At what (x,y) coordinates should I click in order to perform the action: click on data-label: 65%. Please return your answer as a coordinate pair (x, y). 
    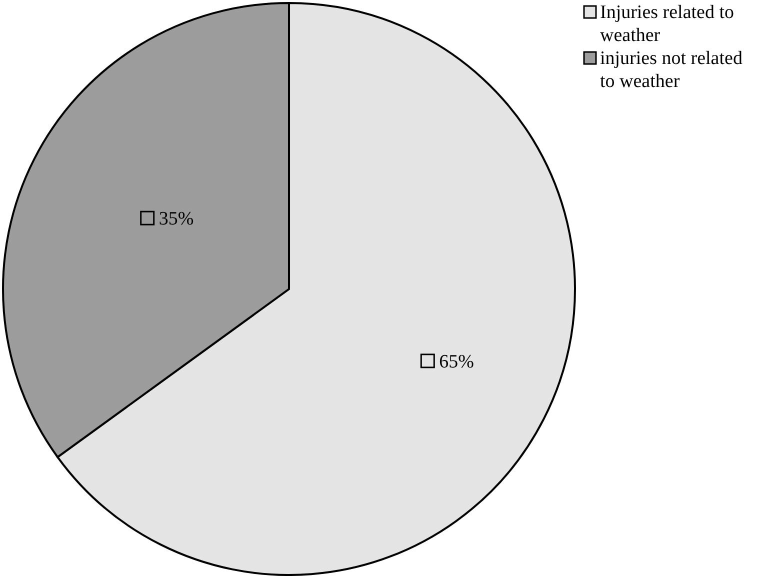
    Looking at the image, I should click on (456, 361).